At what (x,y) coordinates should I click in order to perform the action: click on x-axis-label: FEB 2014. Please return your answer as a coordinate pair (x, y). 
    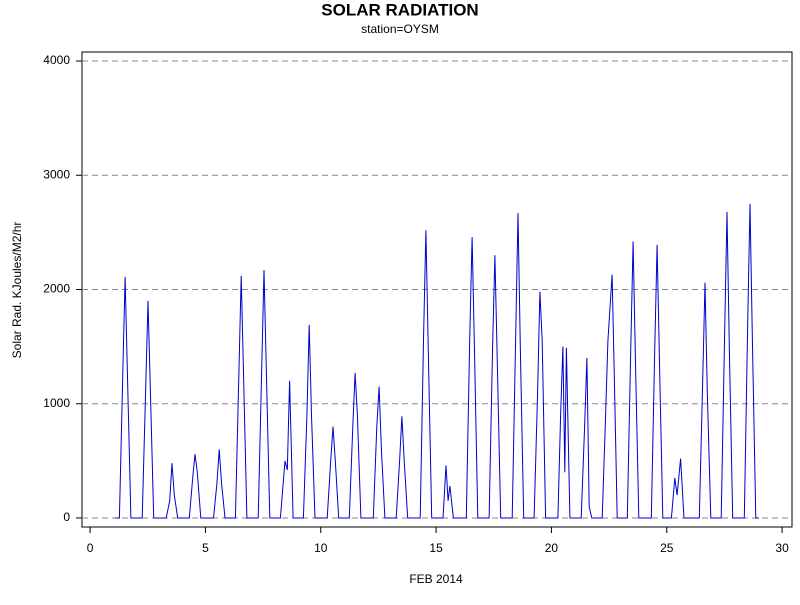
    Looking at the image, I should click on (436, 579).